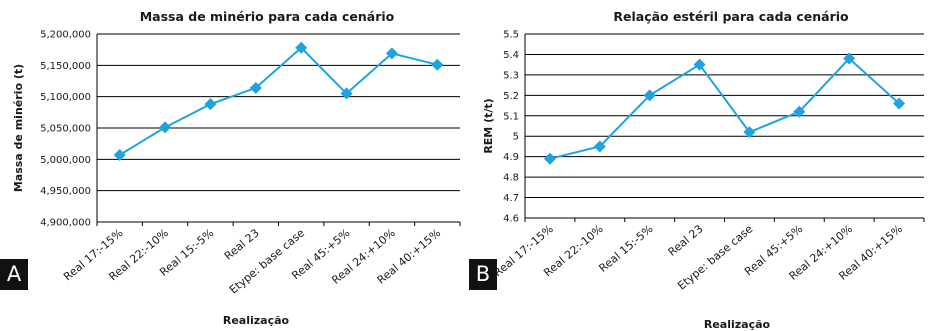  What do you see at coordinates (625, 248) in the screenshot?
I see `x-tick-label: Real 15:-5%` at bounding box center [625, 248].